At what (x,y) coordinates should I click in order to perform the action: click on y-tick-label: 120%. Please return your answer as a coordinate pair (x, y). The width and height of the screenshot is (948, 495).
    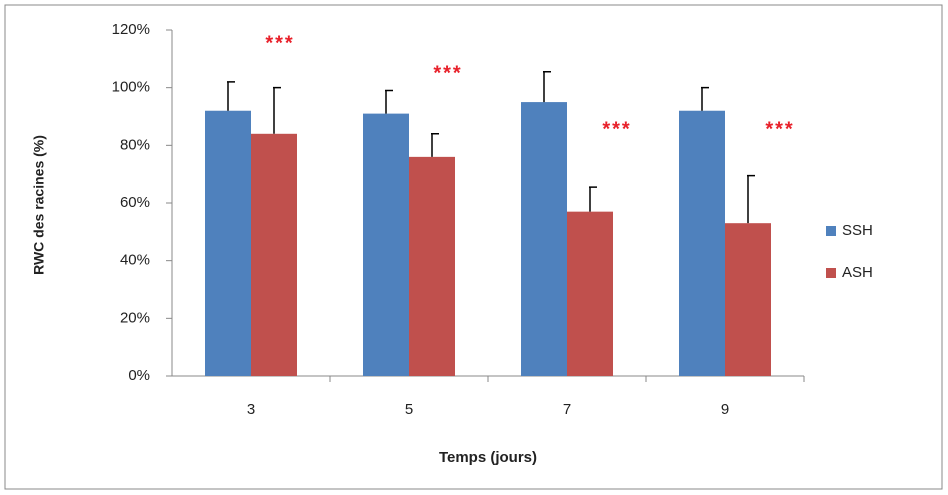
    Looking at the image, I should click on (131, 29).